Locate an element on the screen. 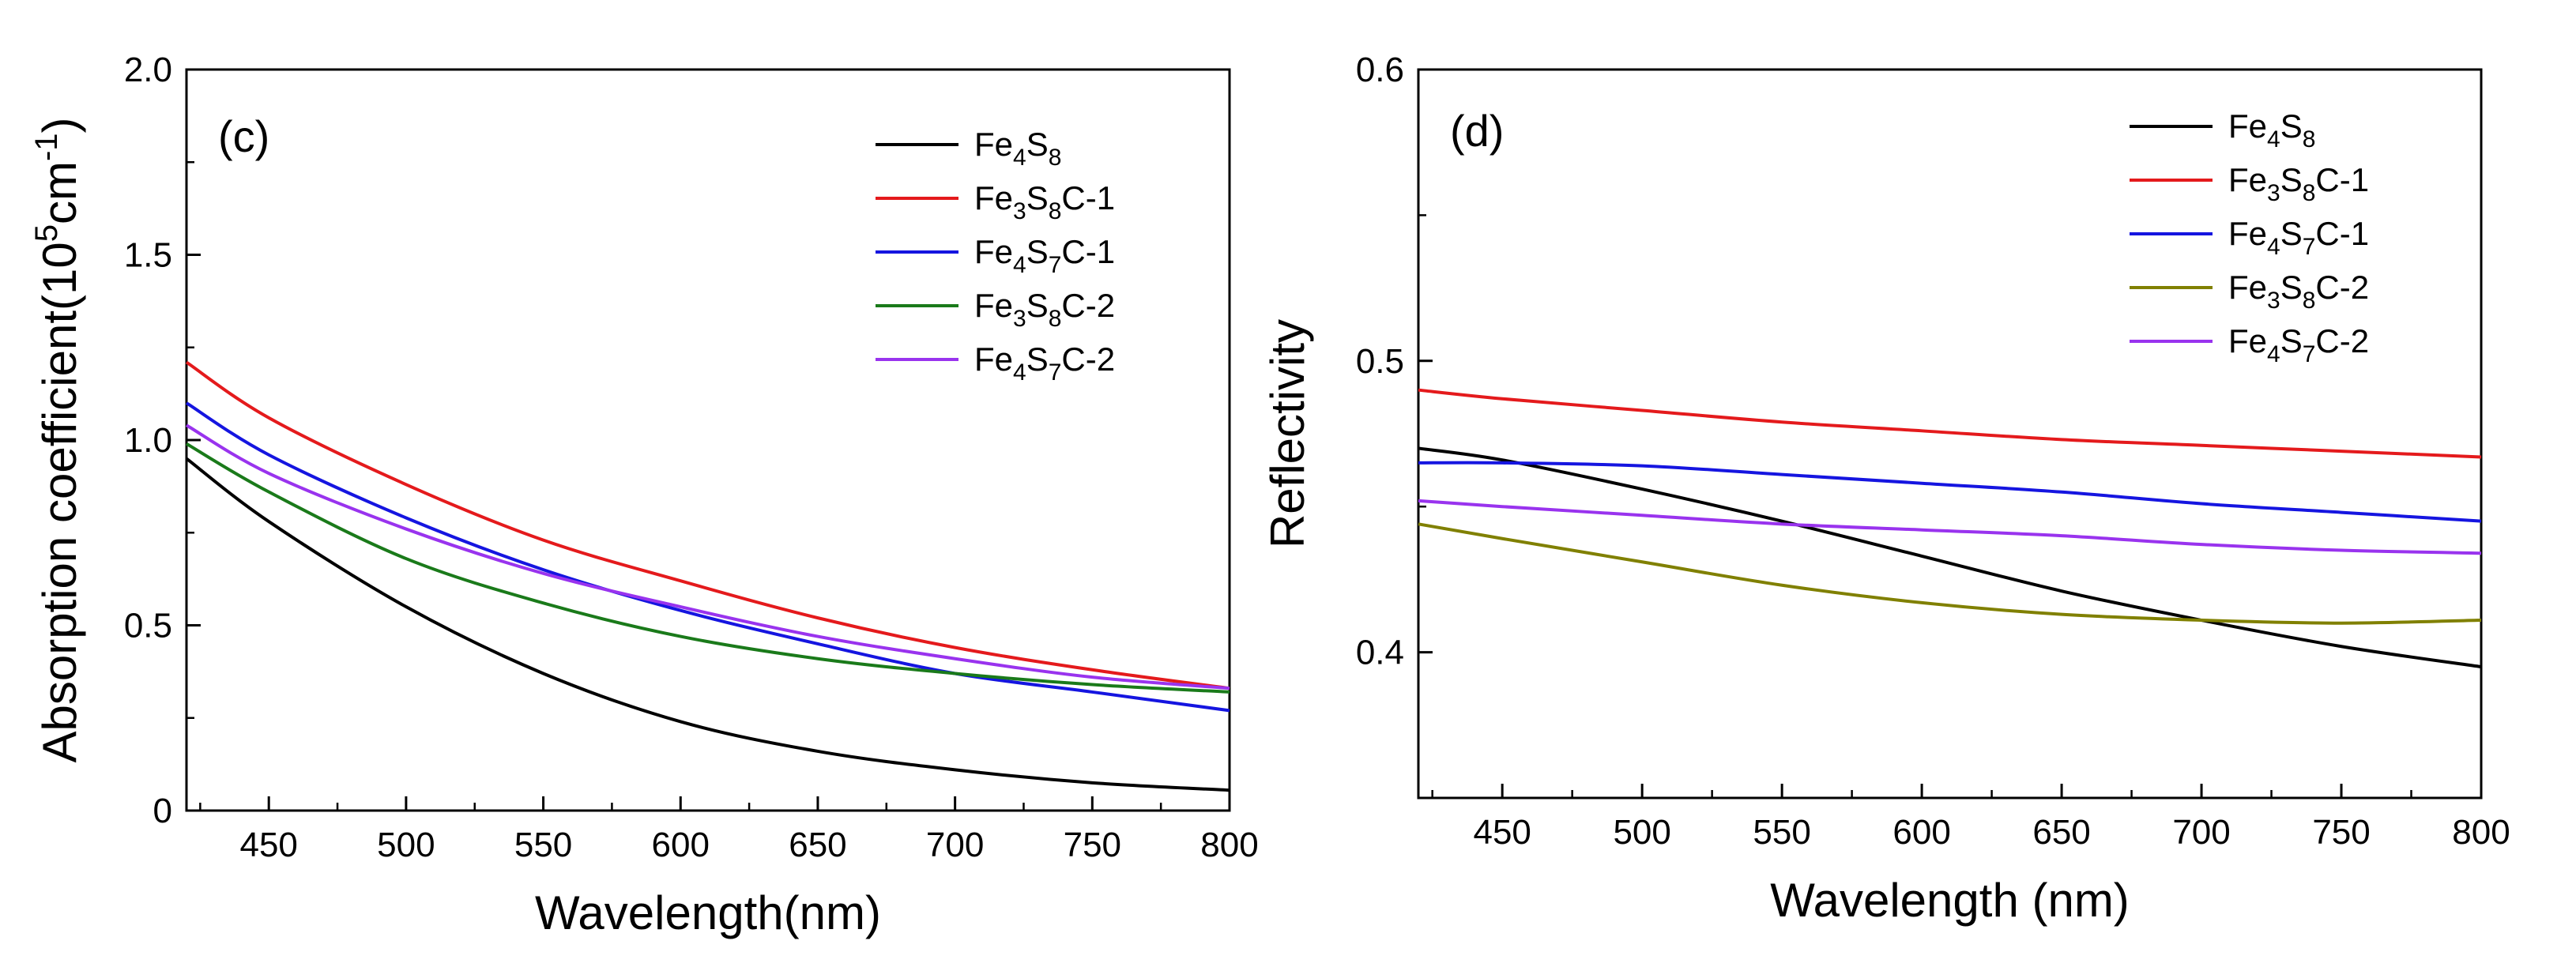 This screenshot has height=967, width=2576. y-axis-label: Reflectivity is located at coordinates (1287, 433).